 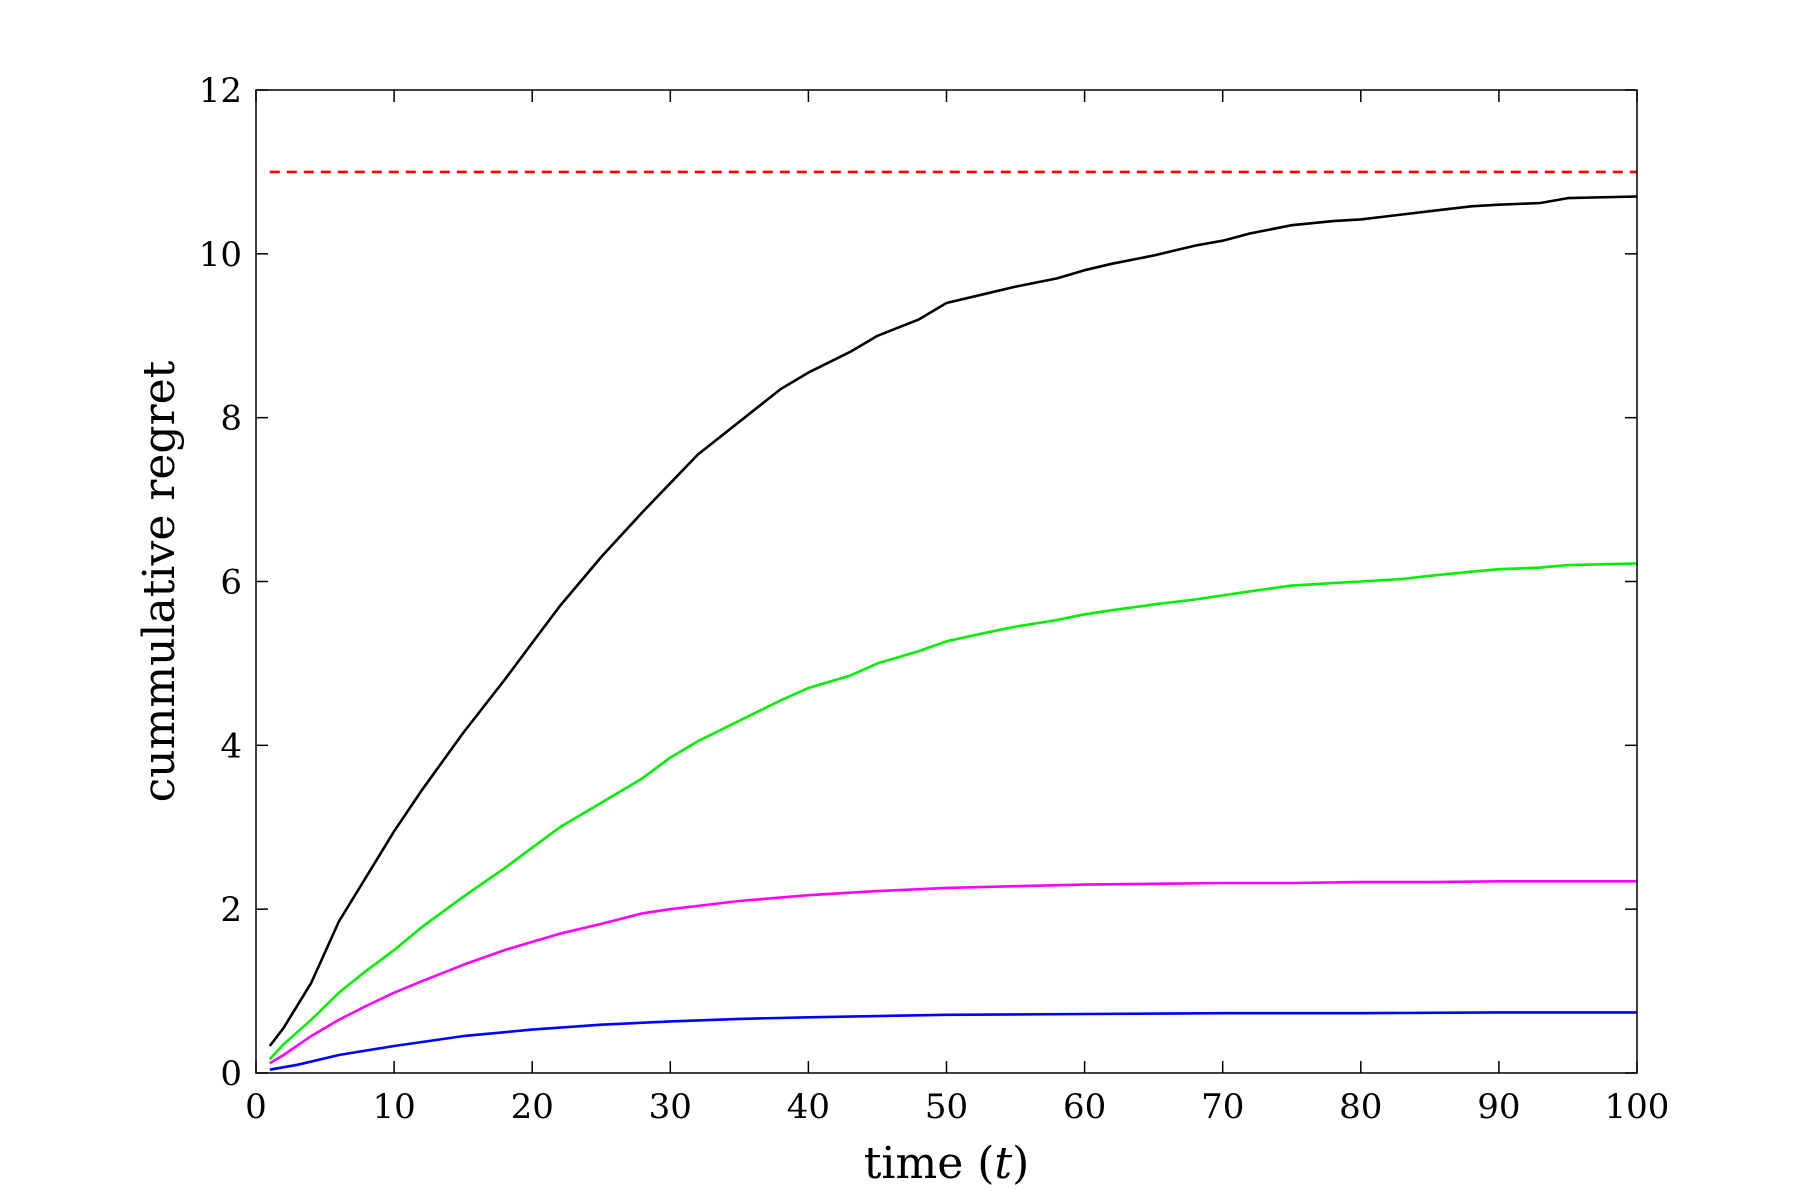 What do you see at coordinates (1498, 1107) in the screenshot?
I see `x-tick-label: 90` at bounding box center [1498, 1107].